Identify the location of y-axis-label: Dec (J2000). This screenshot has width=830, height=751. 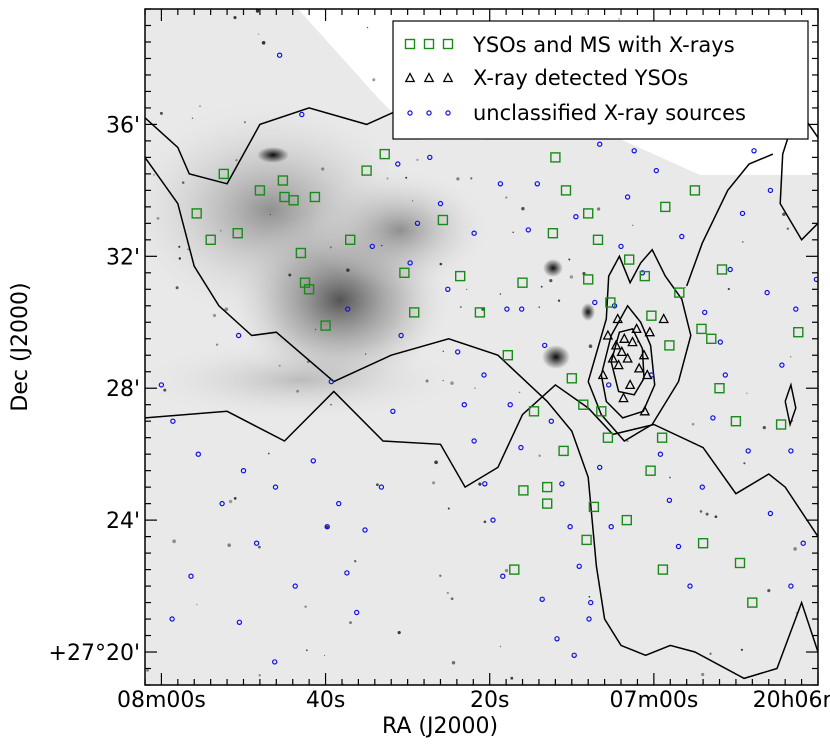
(20, 346).